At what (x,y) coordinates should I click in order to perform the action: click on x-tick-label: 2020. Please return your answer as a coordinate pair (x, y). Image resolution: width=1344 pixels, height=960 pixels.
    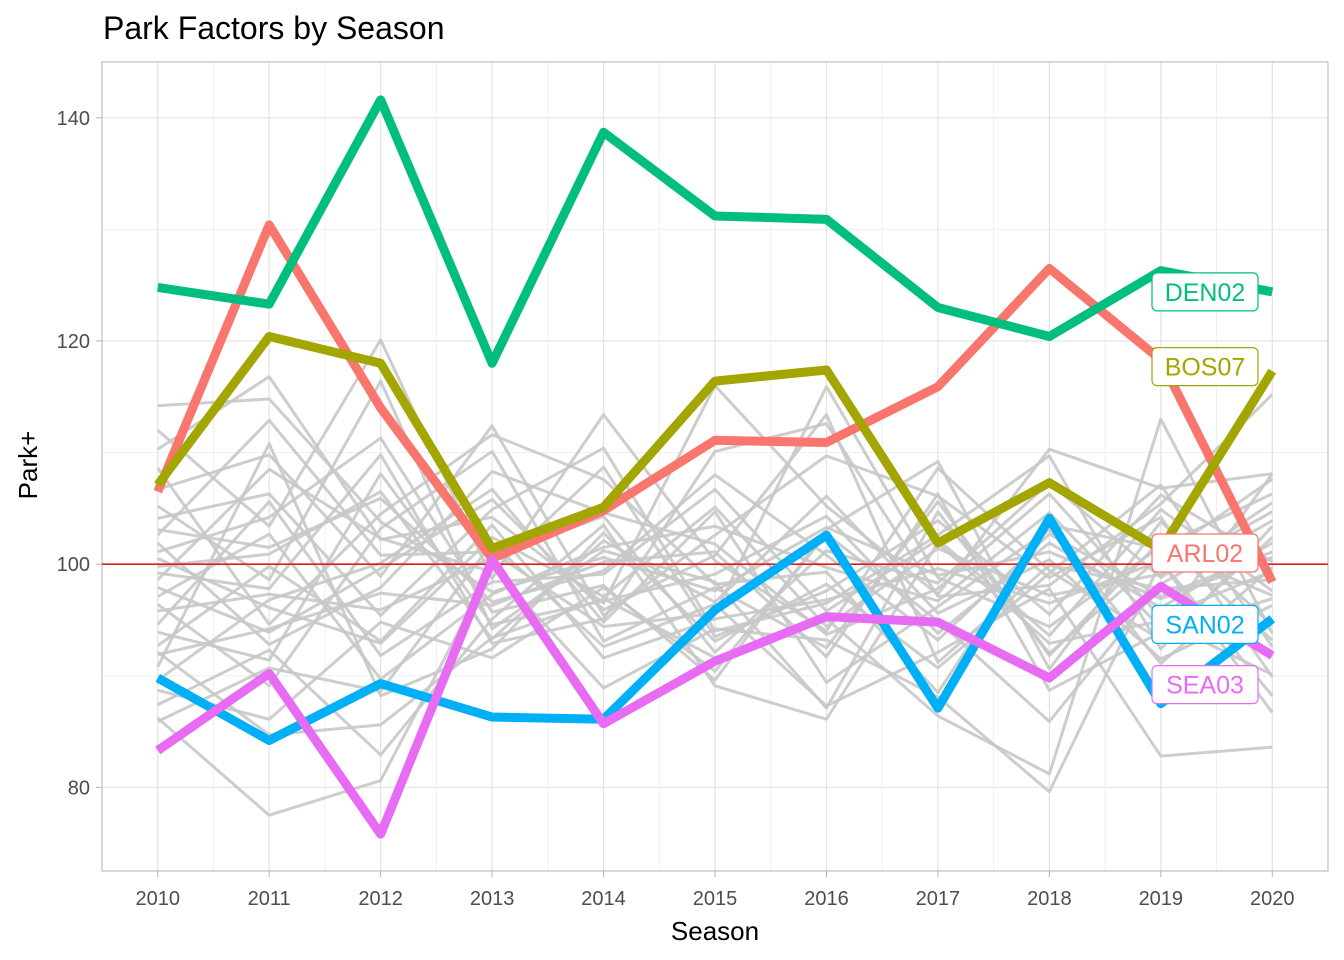
    Looking at the image, I should click on (1272, 899).